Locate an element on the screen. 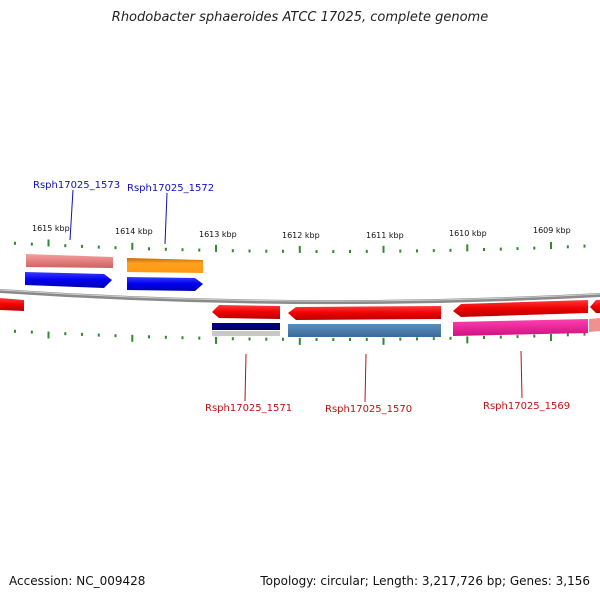  gene-1571-feature is located at coordinates (246, 326).